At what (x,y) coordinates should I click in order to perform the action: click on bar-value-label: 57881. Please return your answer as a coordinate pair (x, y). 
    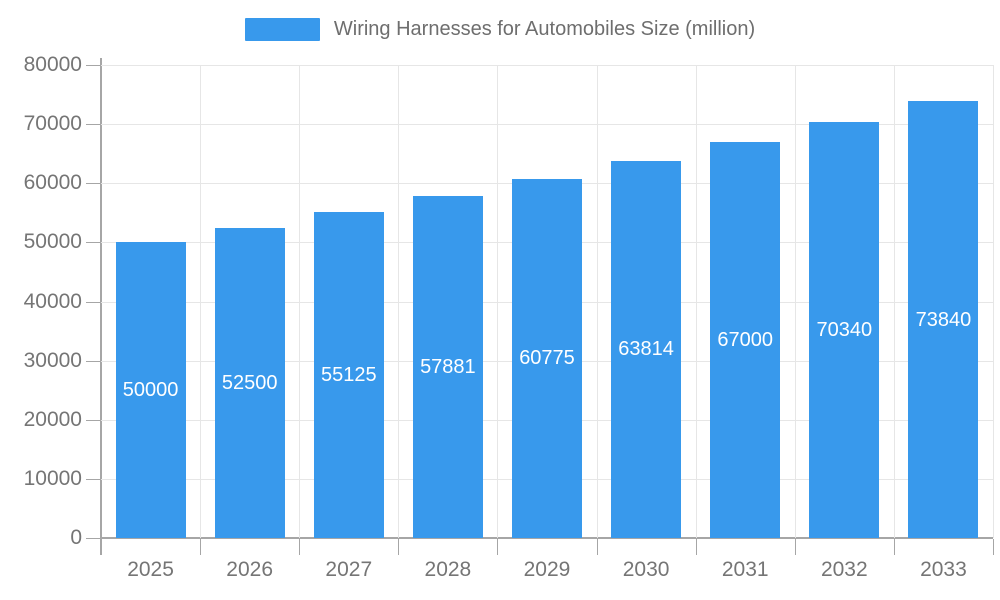
    Looking at the image, I should click on (448, 366).